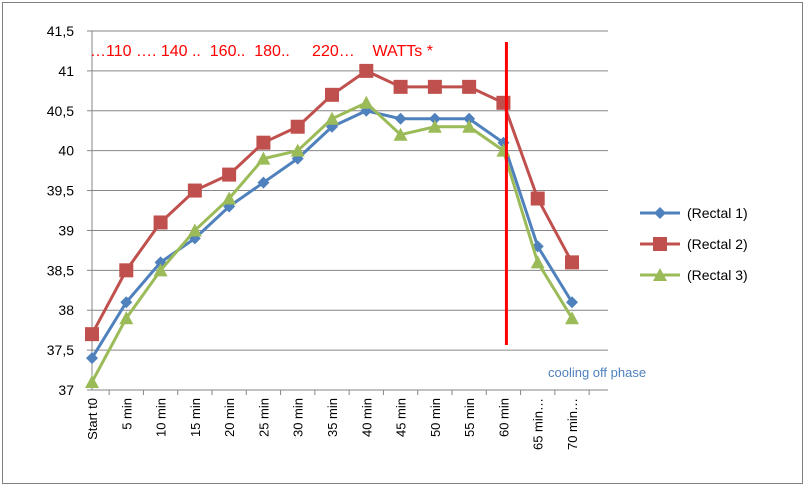 Image resolution: width=806 pixels, height=493 pixels. Describe the element at coordinates (332, 417) in the screenshot. I see `x-tick-label: 35 min` at that location.